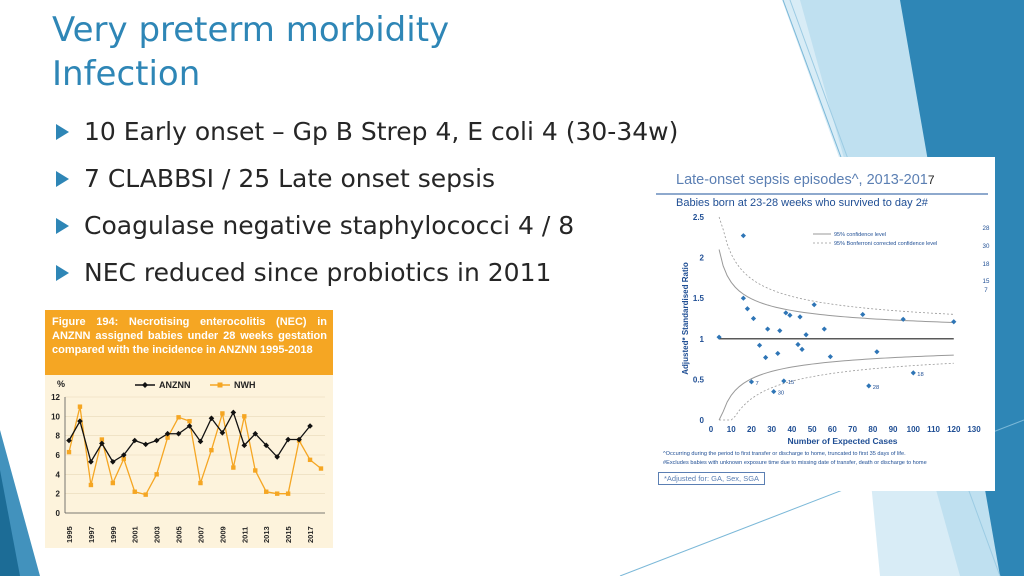 The height and width of the screenshot is (576, 1024). Describe the element at coordinates (986, 246) in the screenshot. I see `los-side-label: 30` at that location.